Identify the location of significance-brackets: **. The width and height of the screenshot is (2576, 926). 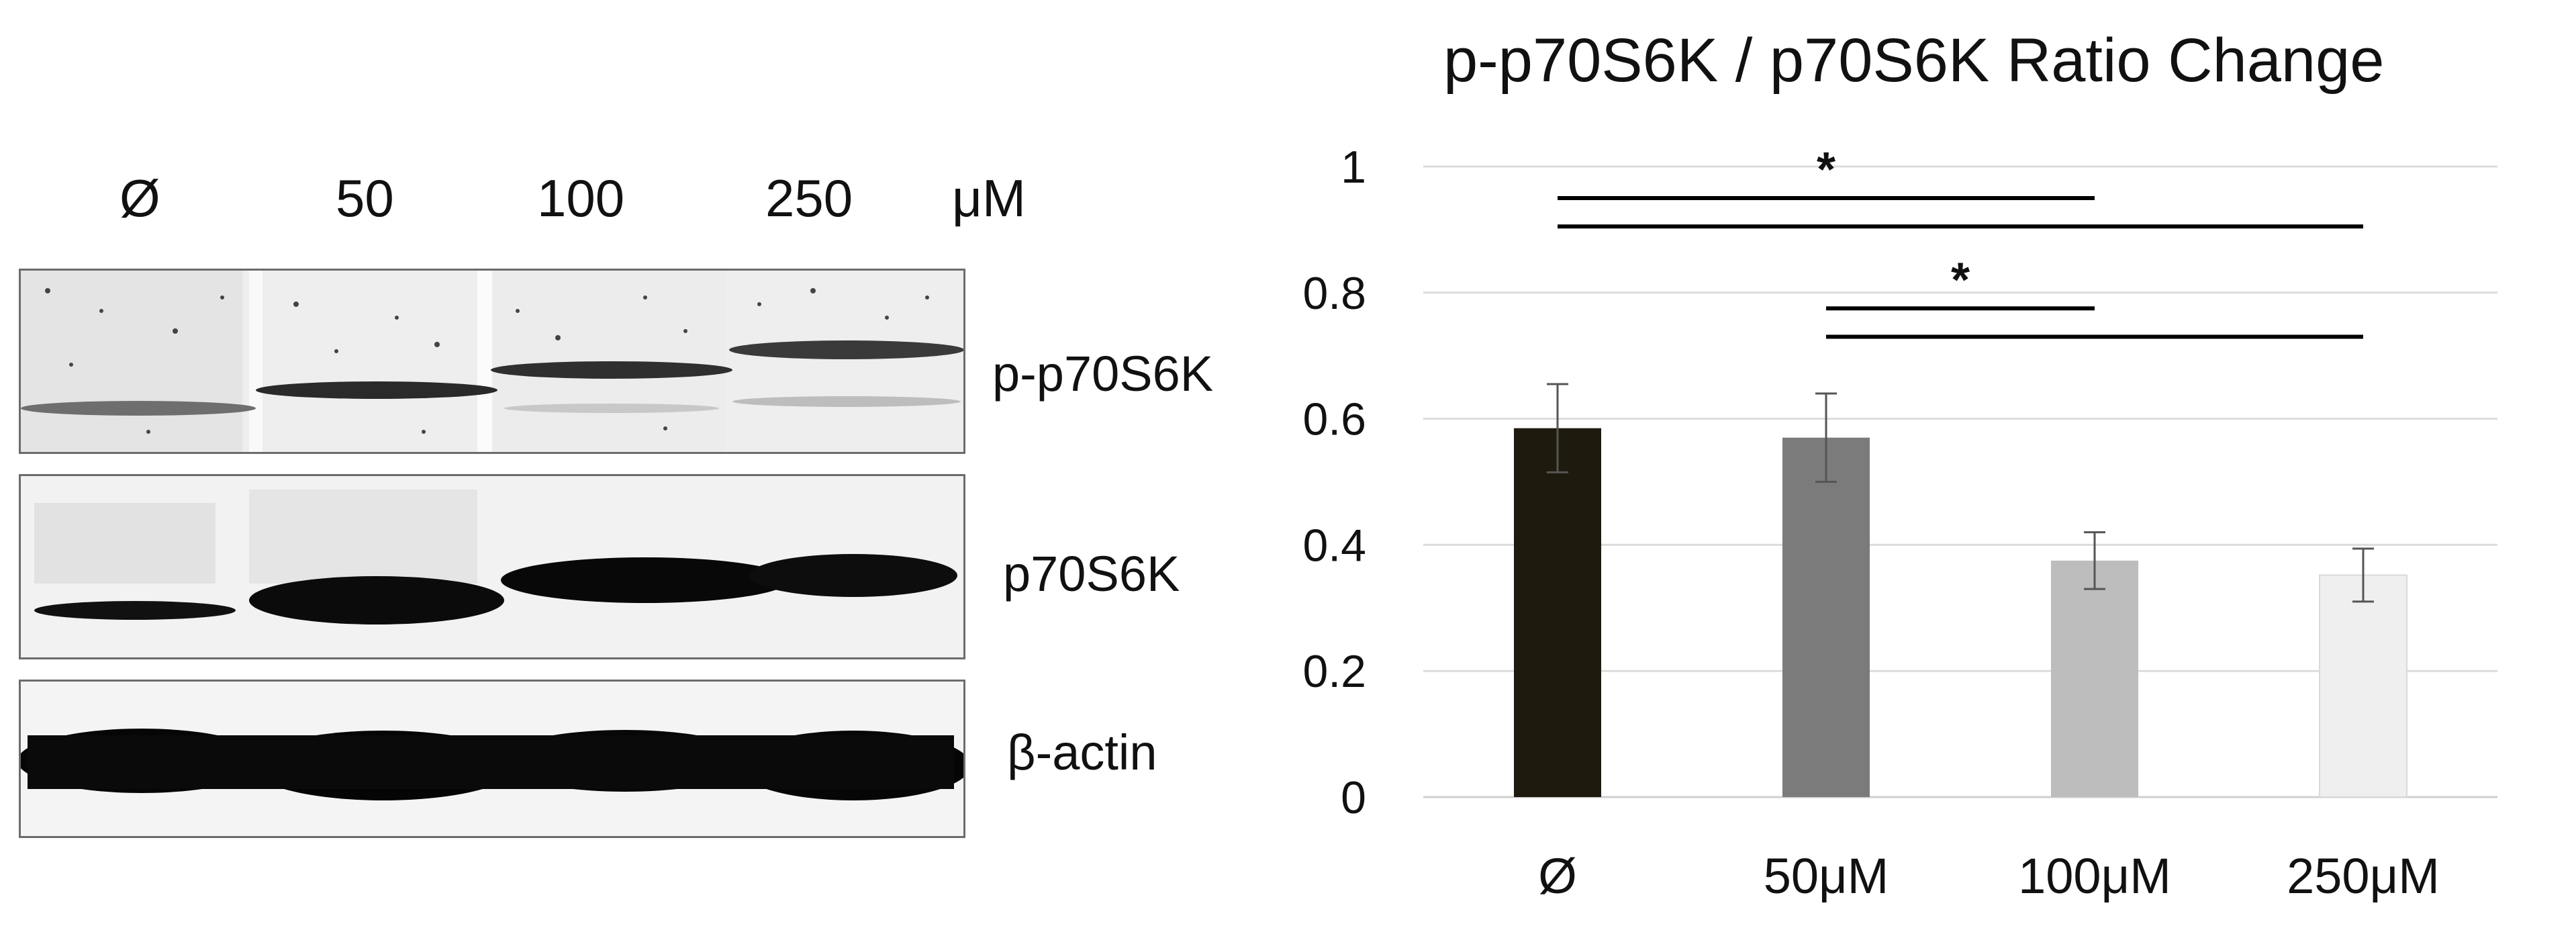
(1960, 241).